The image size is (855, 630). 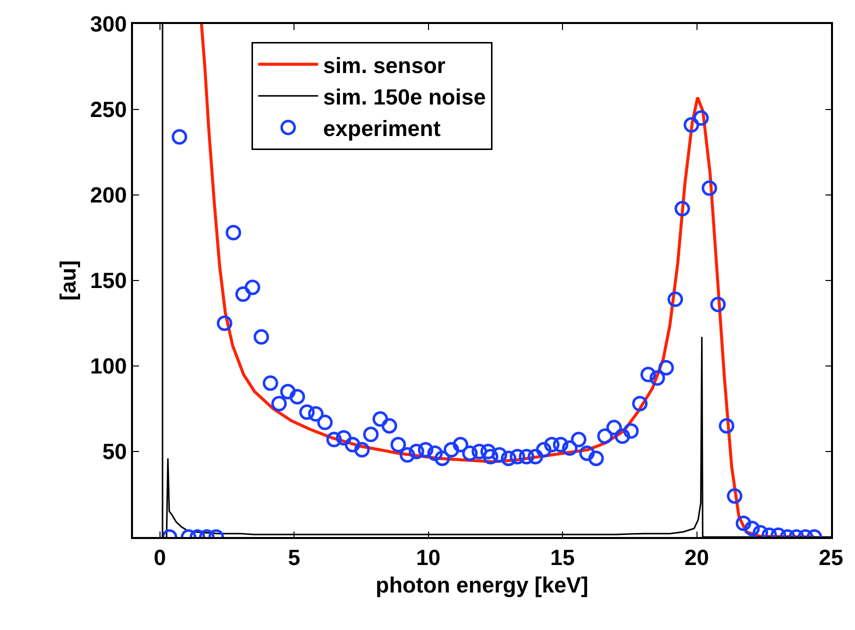 What do you see at coordinates (382, 129) in the screenshot?
I see `legend-label: experiment` at bounding box center [382, 129].